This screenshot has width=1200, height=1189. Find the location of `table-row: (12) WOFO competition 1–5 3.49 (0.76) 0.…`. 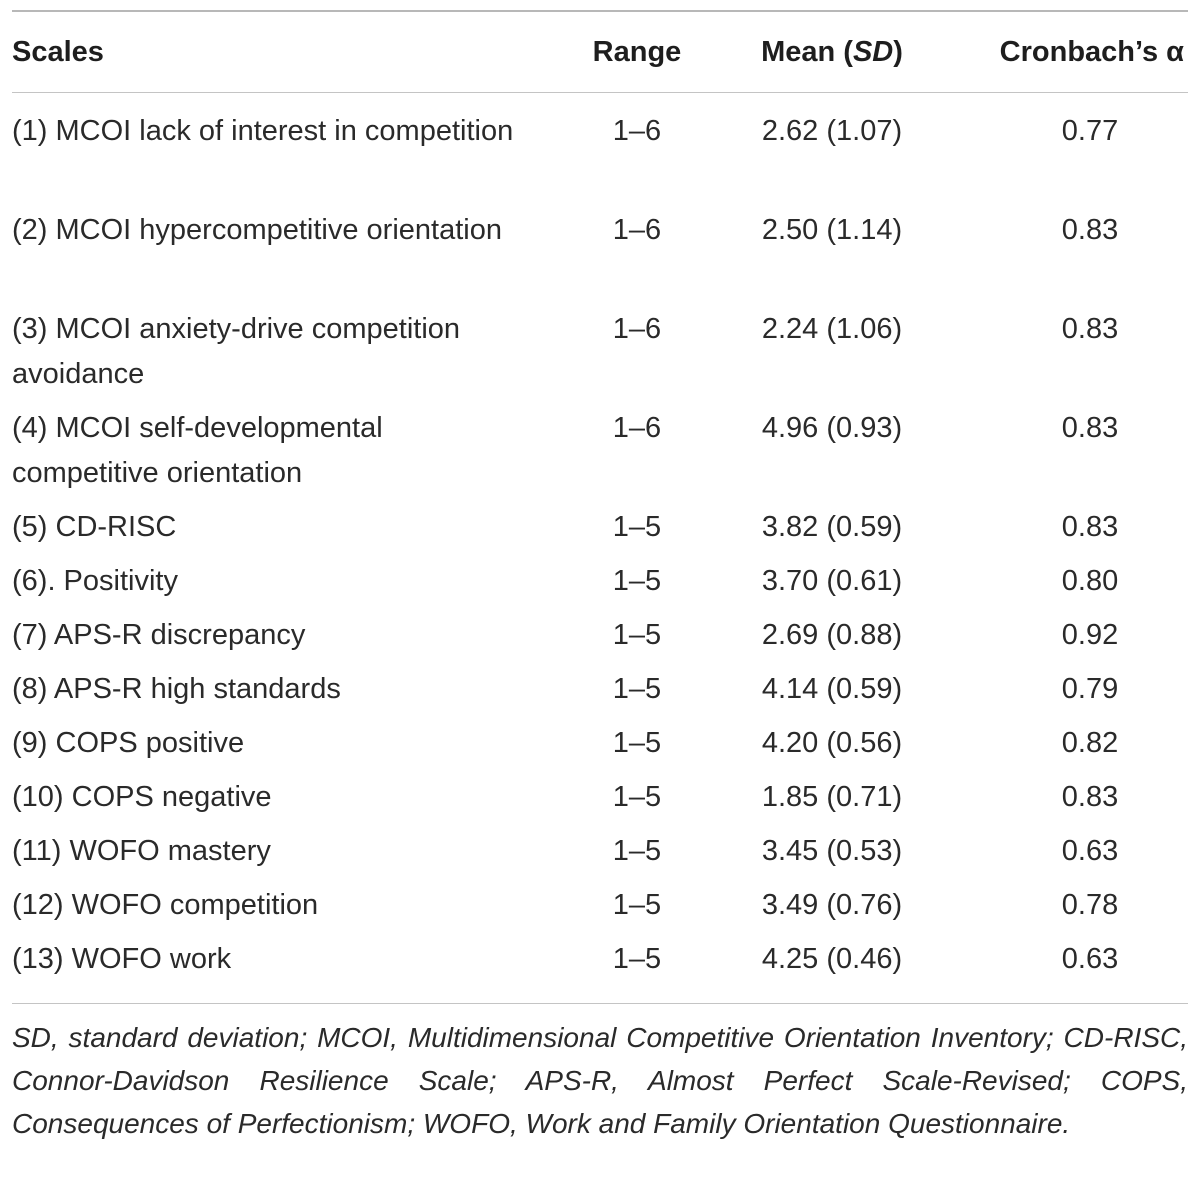

table-row: (12) WOFO competition 1–5 3.49 (0.76) 0.… is located at coordinates (600, 910).